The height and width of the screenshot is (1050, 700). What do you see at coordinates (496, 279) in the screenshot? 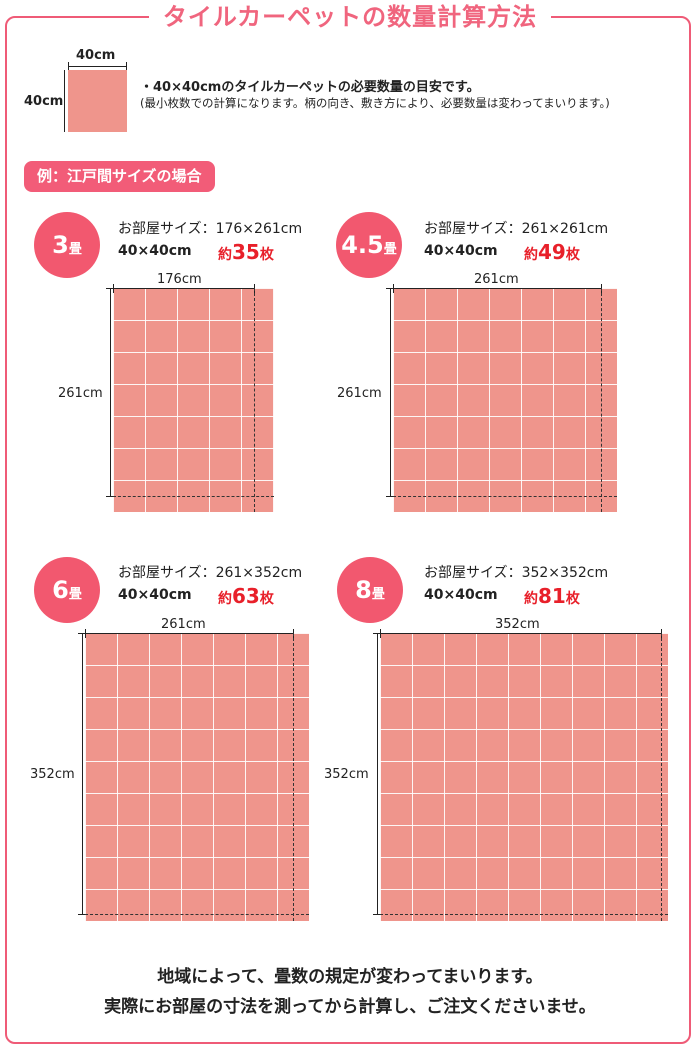
I see `room-45-width-label: 261cm` at bounding box center [496, 279].